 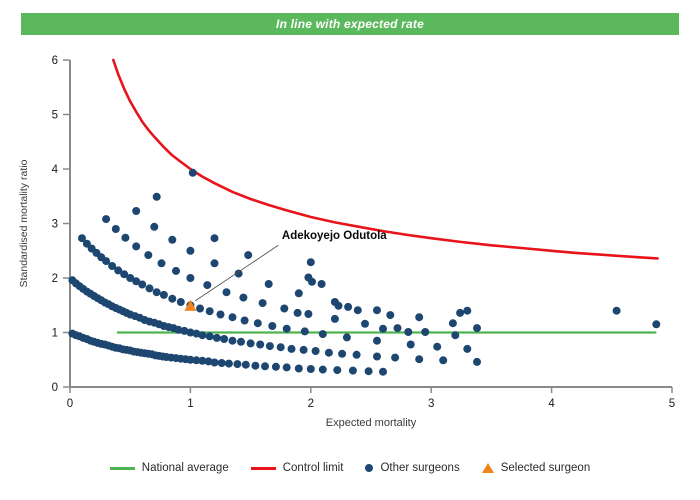 What do you see at coordinates (420, 468) in the screenshot?
I see `legend-item-label: Other surgeons` at bounding box center [420, 468].